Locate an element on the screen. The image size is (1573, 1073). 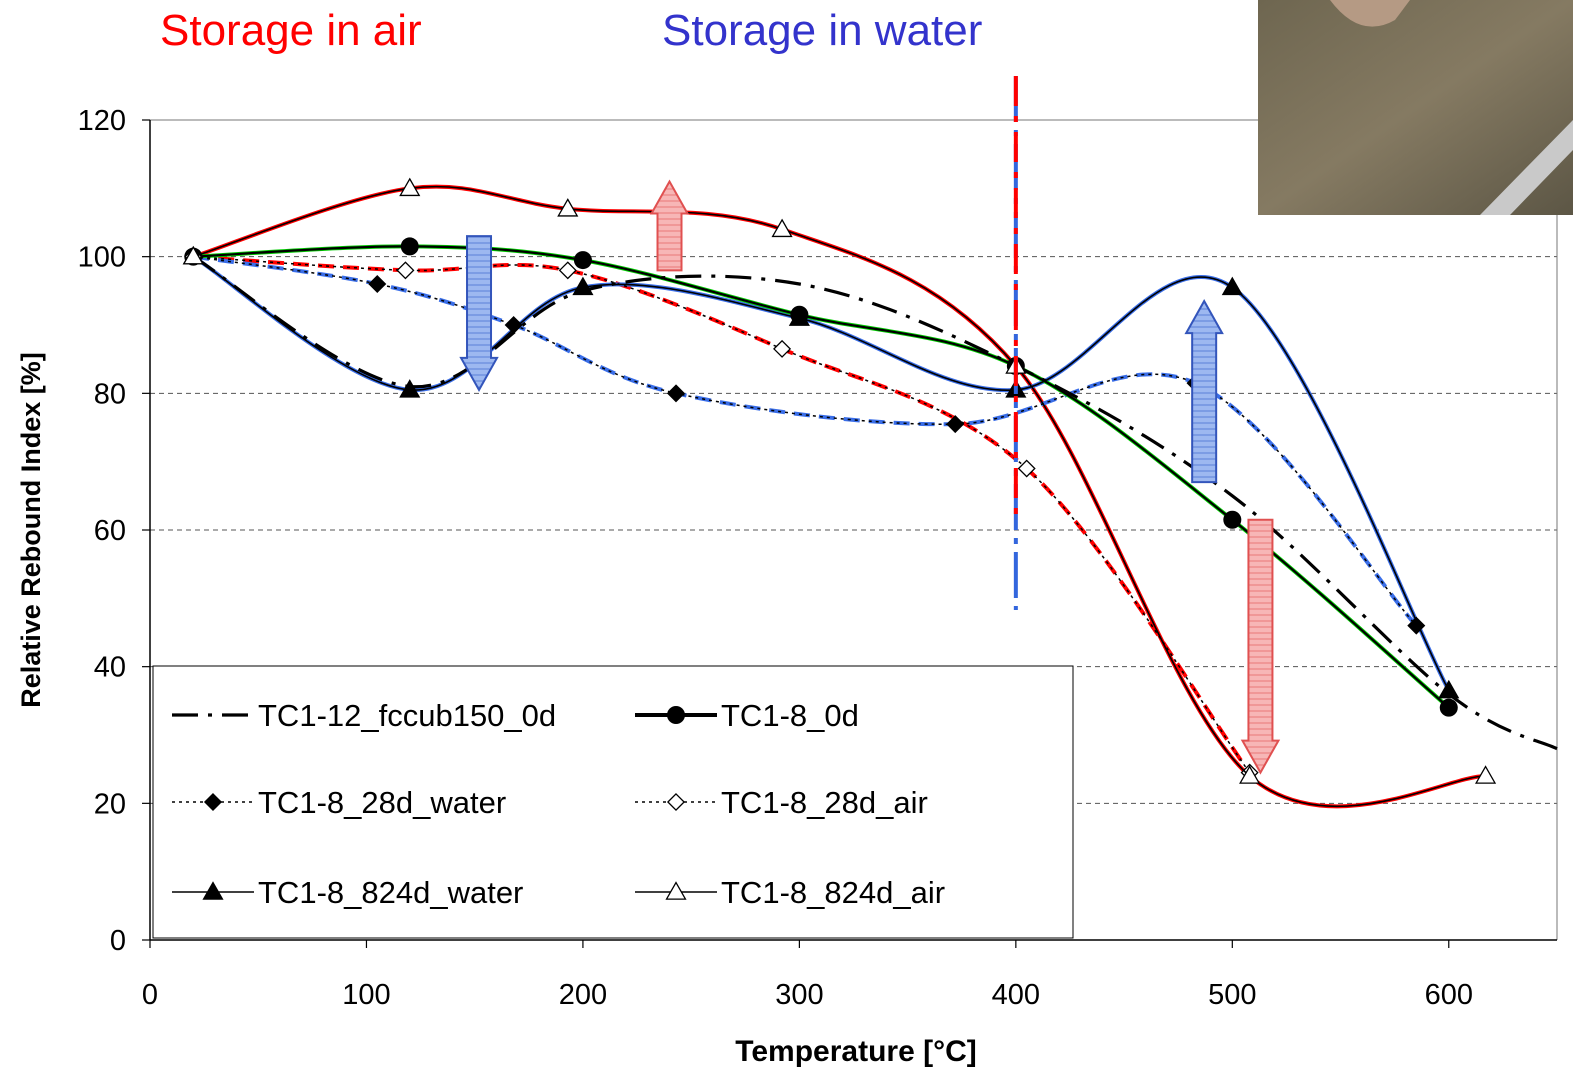
legend-box is located at coordinates (613, 802).